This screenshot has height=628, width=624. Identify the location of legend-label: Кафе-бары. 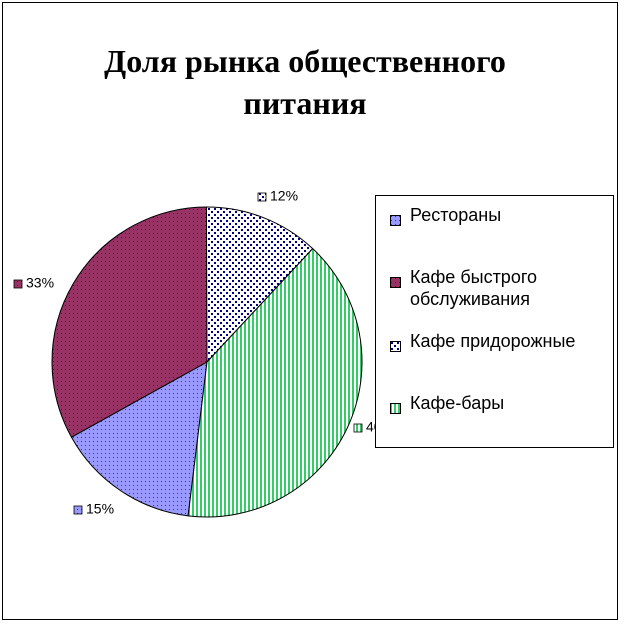
(457, 403).